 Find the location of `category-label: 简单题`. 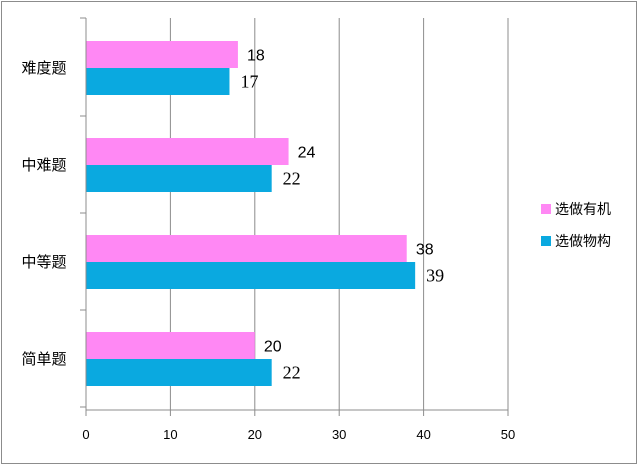

category-label: 简单题 is located at coordinates (43, 359).